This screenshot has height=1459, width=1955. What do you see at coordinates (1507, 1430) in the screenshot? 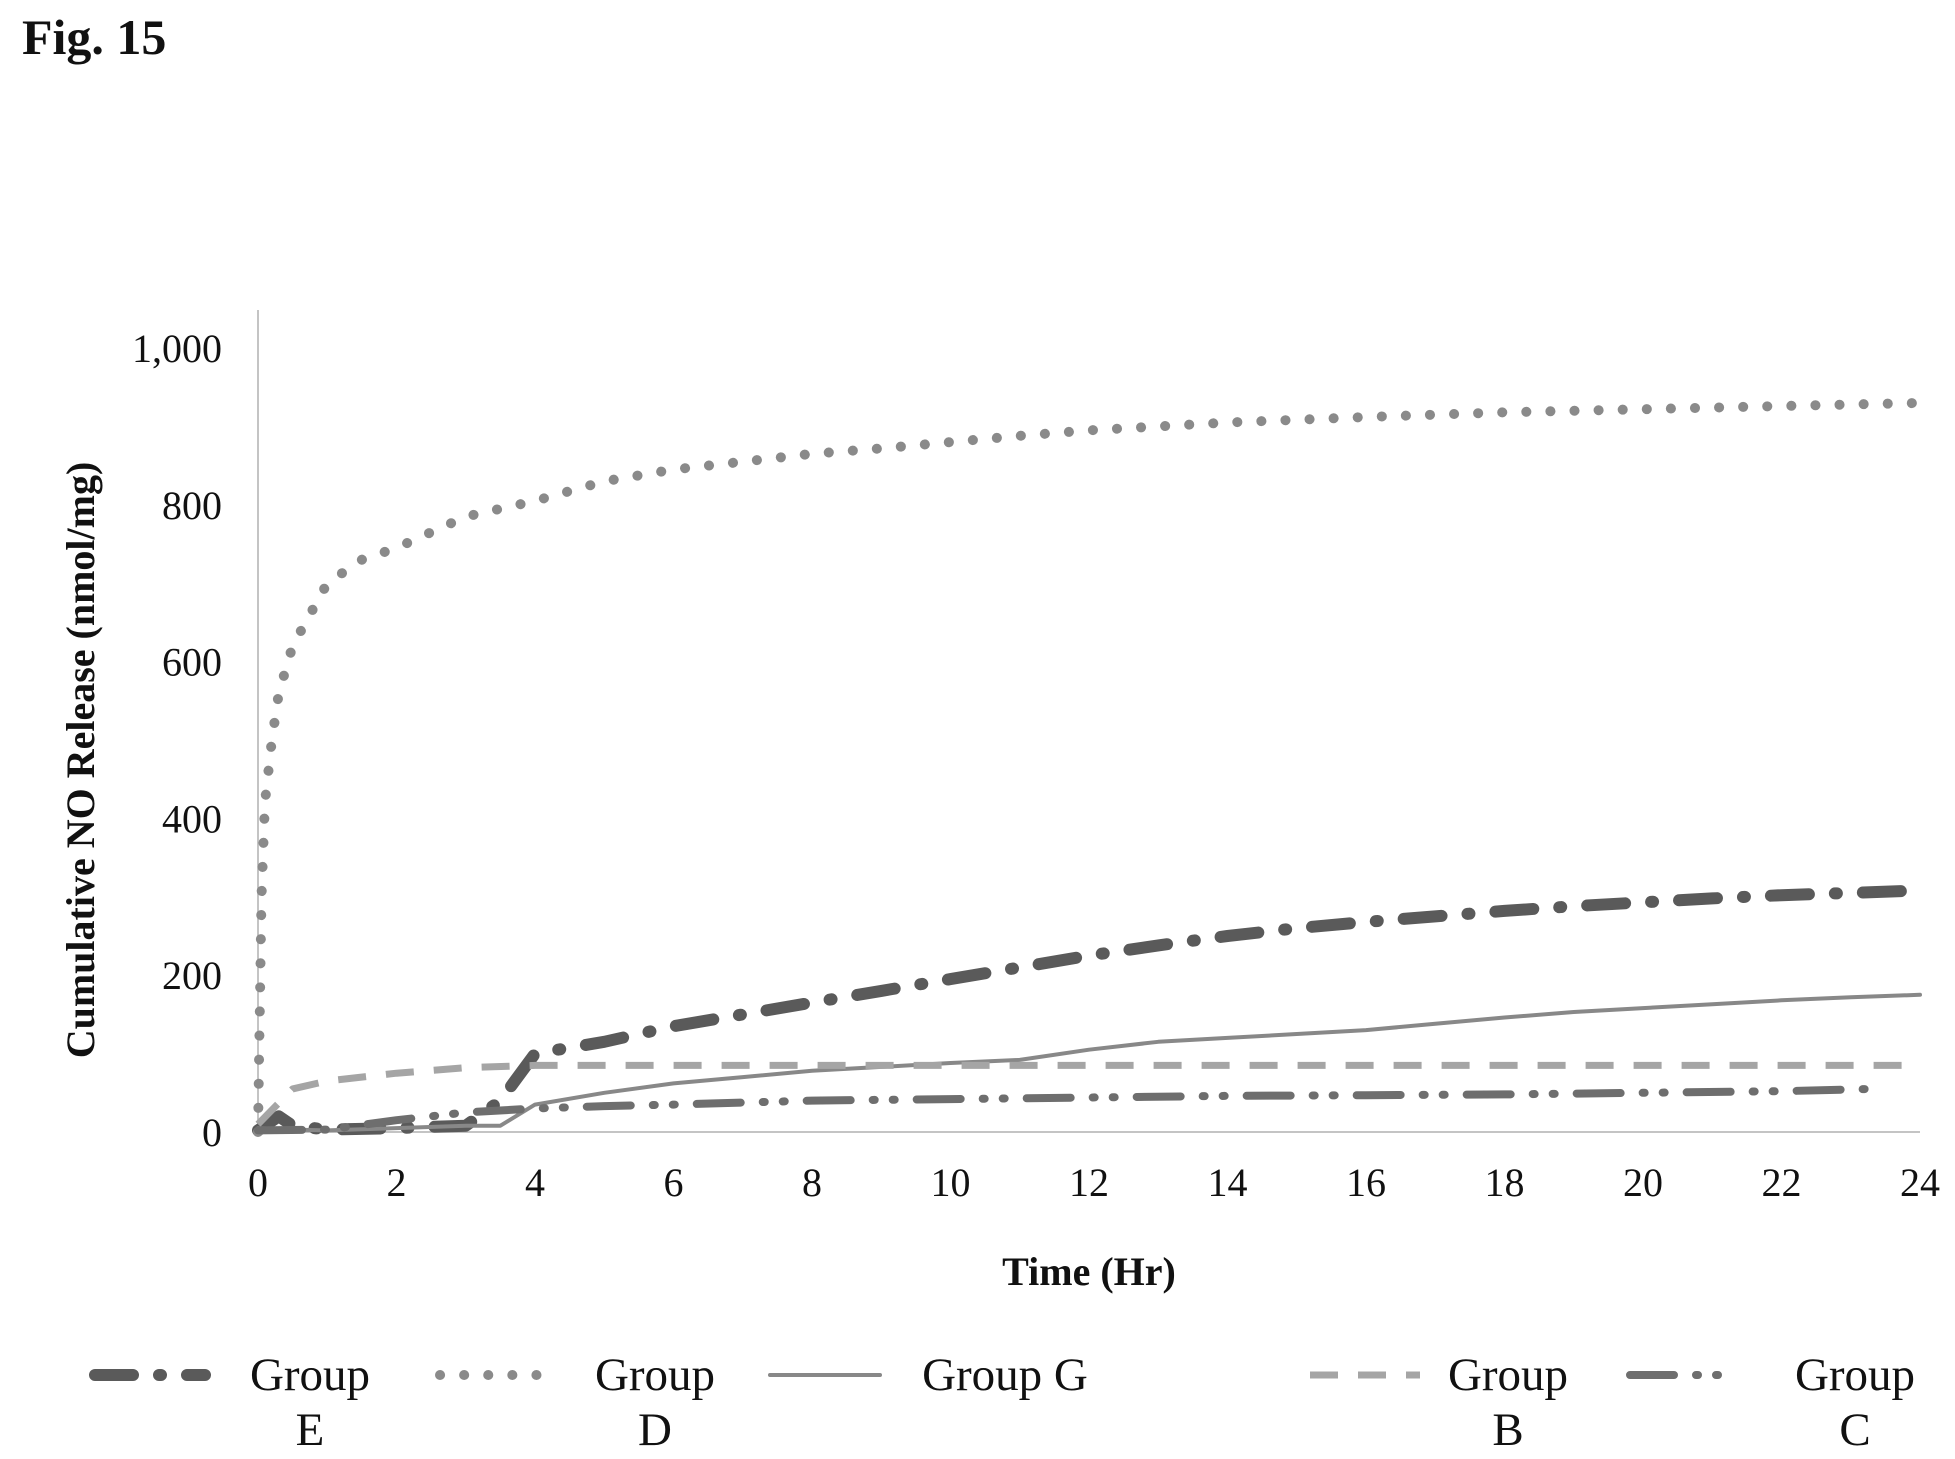
I see `legend-label-group-b: B` at bounding box center [1507, 1430].